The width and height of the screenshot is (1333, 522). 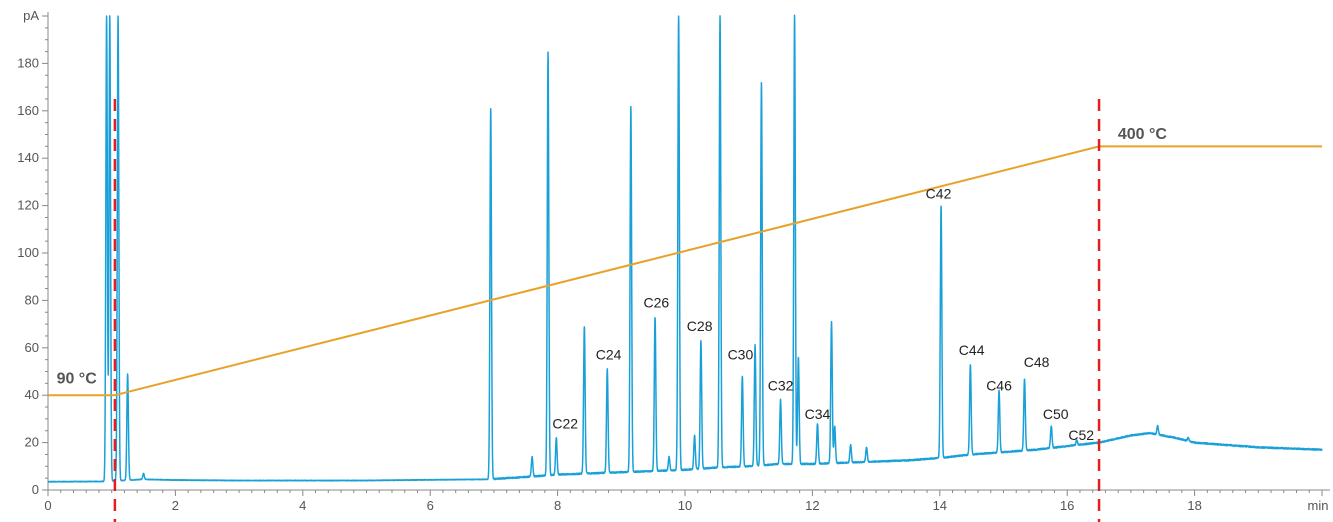 I want to click on peak-label: C42, so click(x=939, y=193).